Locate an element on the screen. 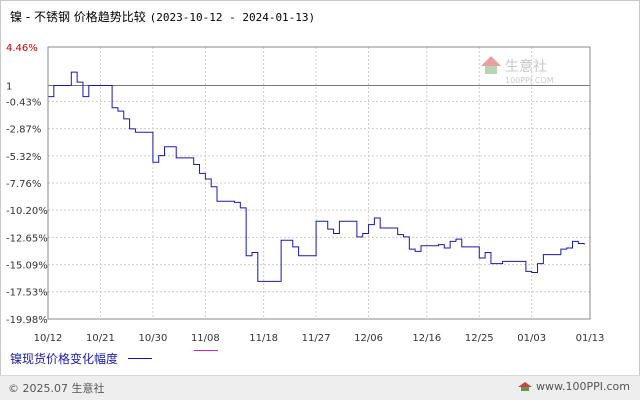 This screenshot has height=400, width=640. watermark-house-icon is located at coordinates (491, 70).